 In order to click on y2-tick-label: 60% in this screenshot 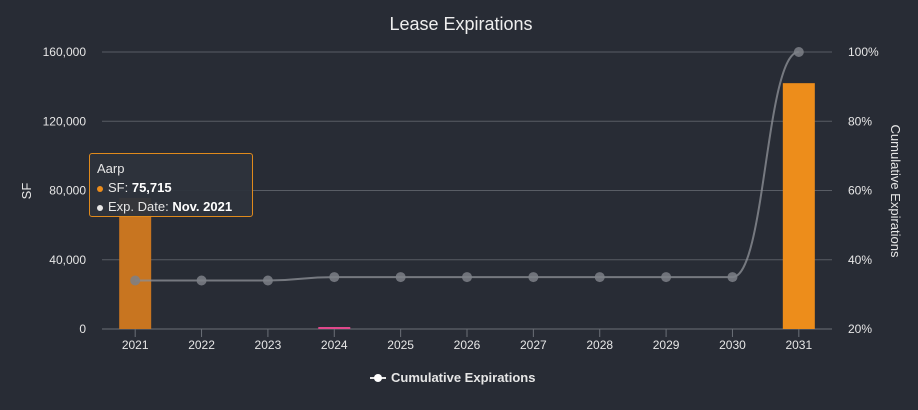, I will do `click(860, 191)`.